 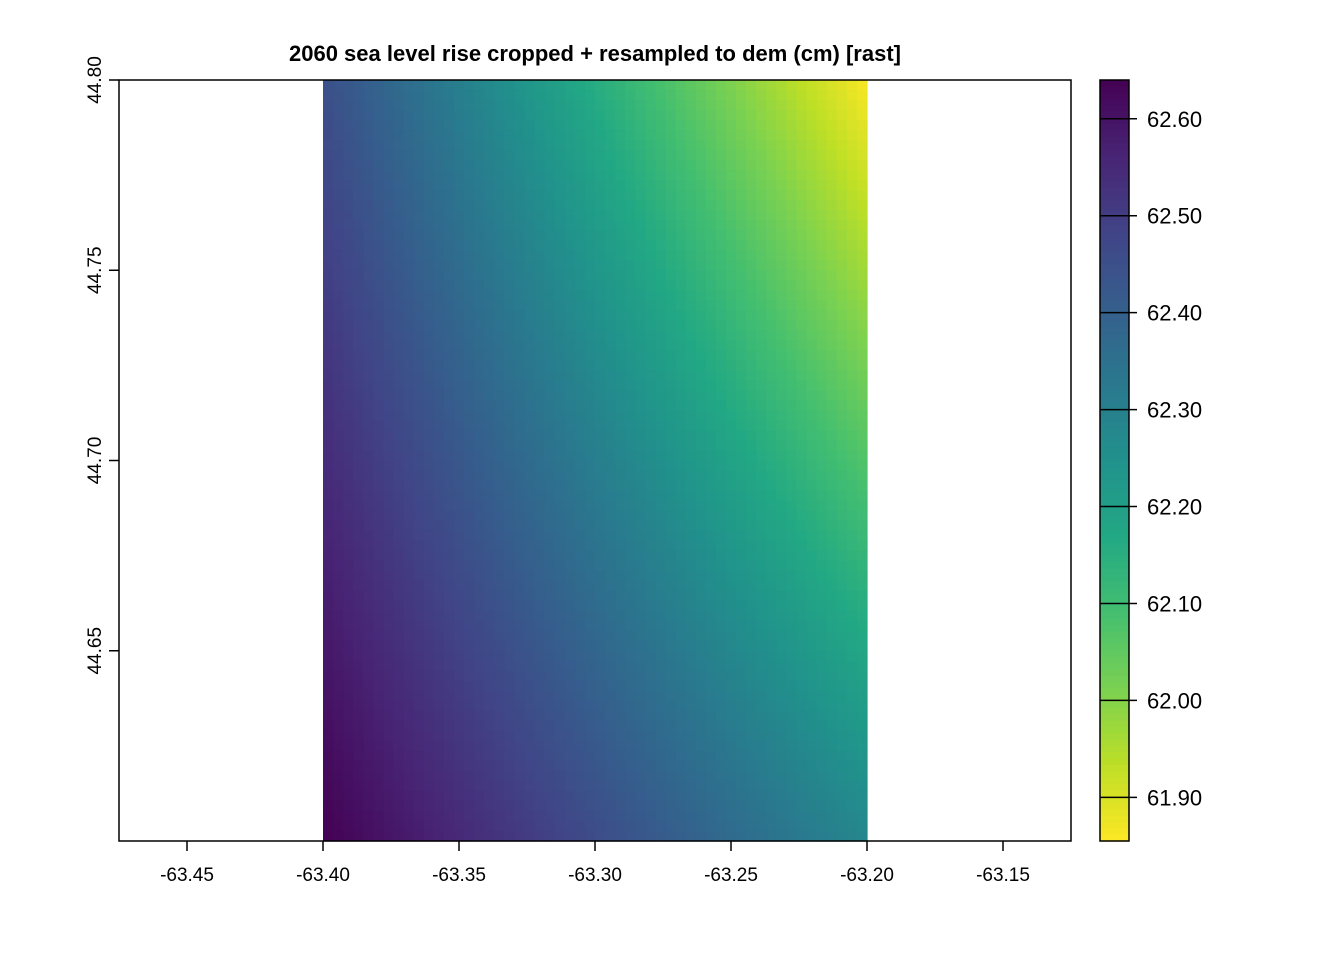 What do you see at coordinates (1174, 797) in the screenshot?
I see `legend-tick-label: 61.90` at bounding box center [1174, 797].